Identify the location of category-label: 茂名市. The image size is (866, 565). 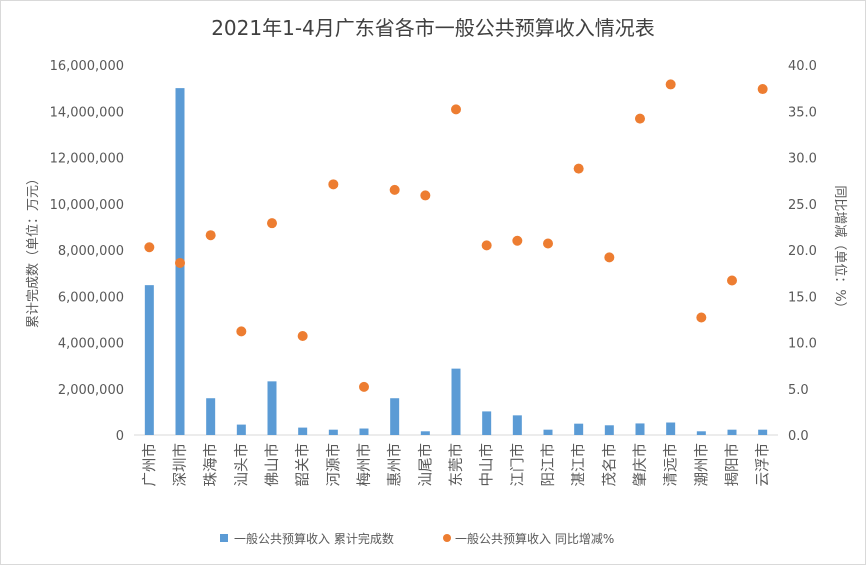
(609, 465).